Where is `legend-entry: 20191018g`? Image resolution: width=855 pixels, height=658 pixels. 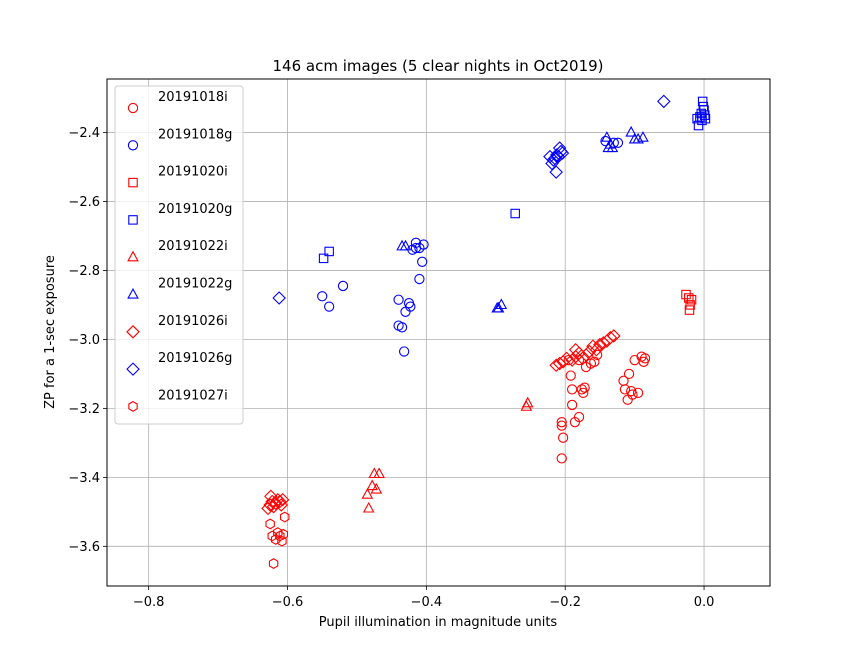
legend-entry: 20191018g is located at coordinates (179, 139).